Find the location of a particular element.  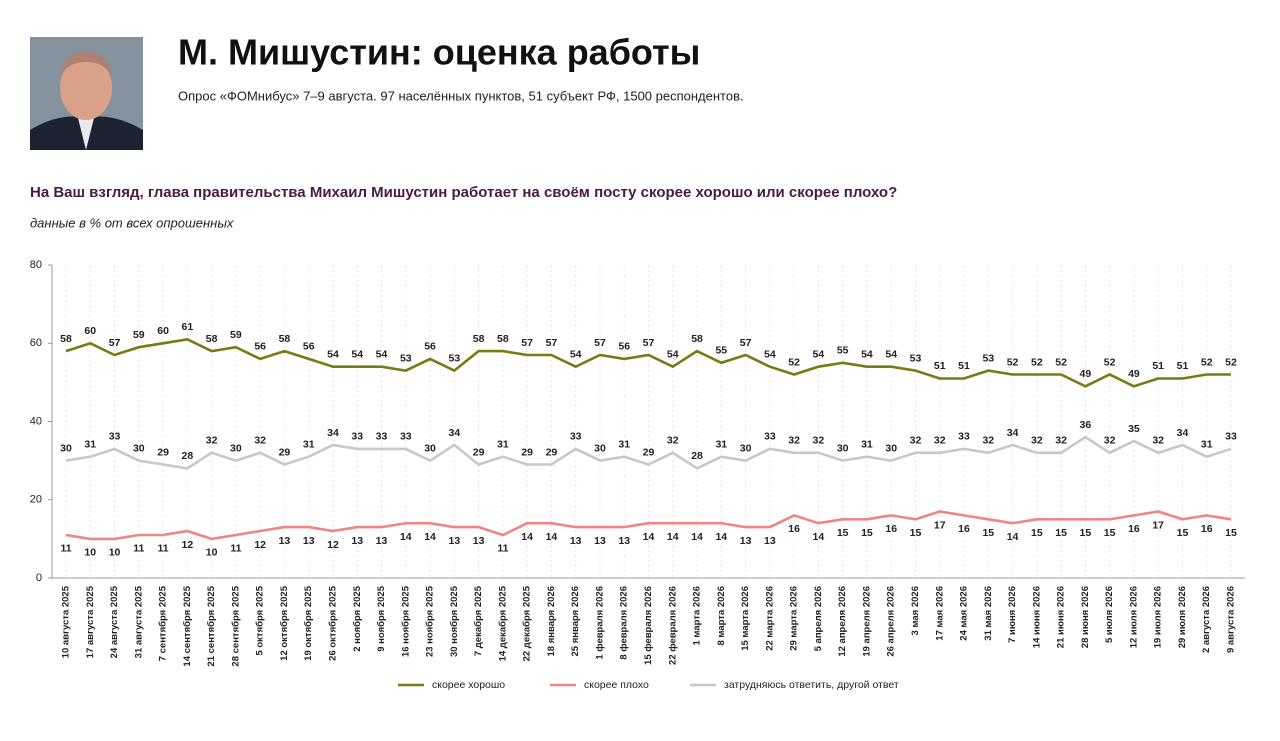

x-tick-label: 24 августа 2025 is located at coordinates (114, 621).